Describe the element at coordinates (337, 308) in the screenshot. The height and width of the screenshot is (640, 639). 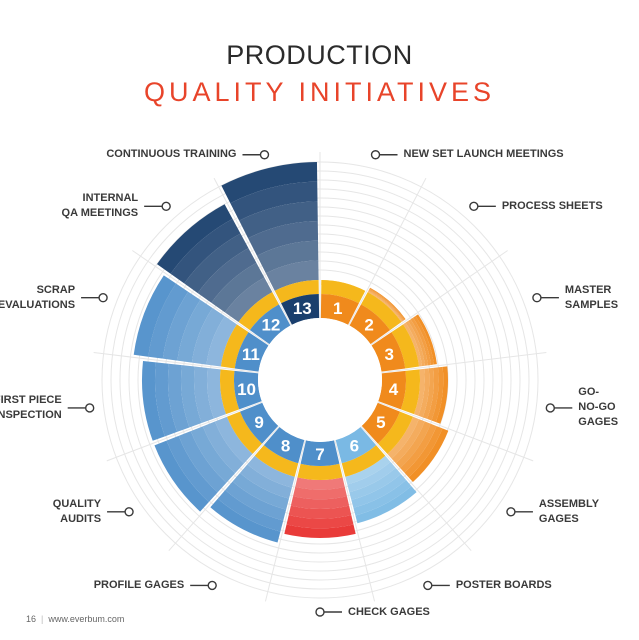
I see `segment-number-1: 1` at that location.